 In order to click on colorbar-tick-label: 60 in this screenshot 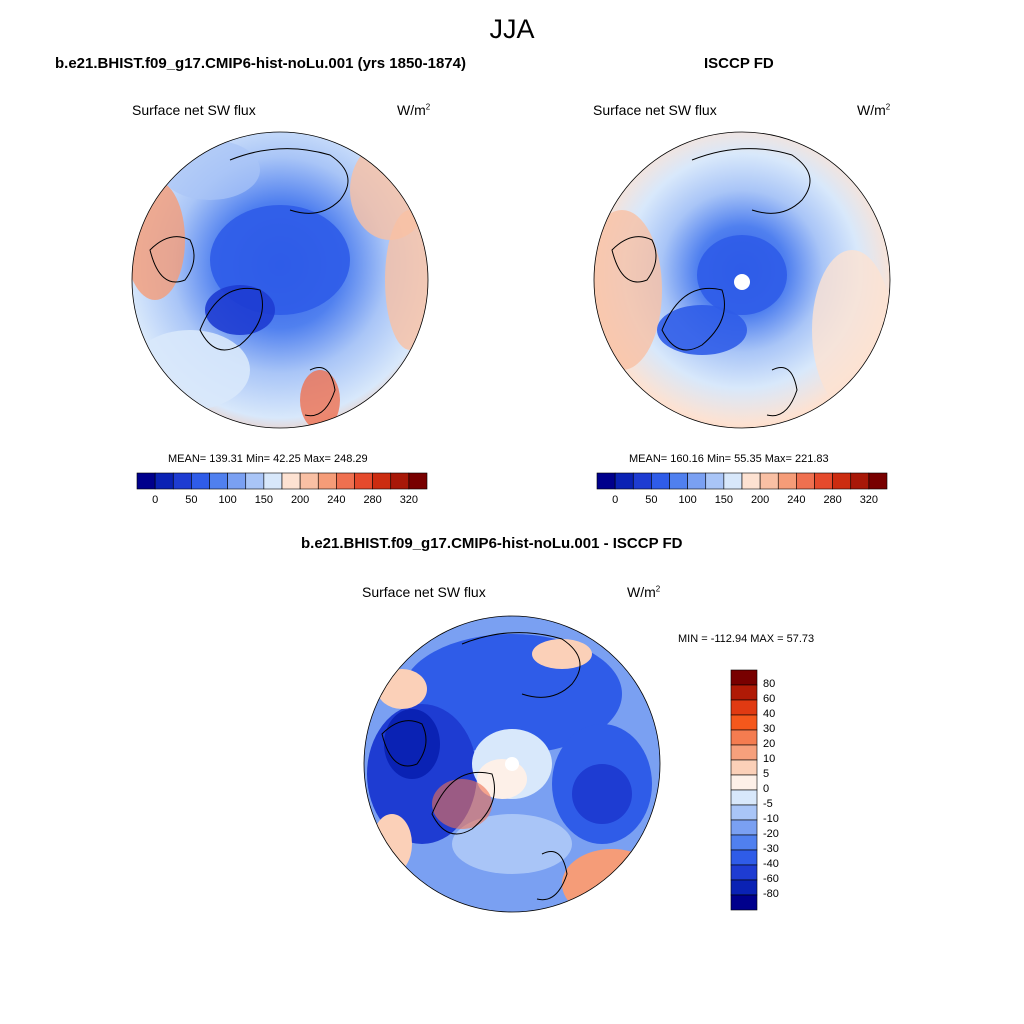, I will do `click(769, 699)`.